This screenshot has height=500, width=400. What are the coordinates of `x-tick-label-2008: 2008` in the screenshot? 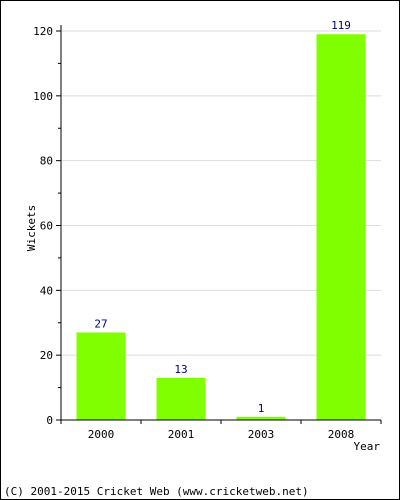 It's located at (341, 434).